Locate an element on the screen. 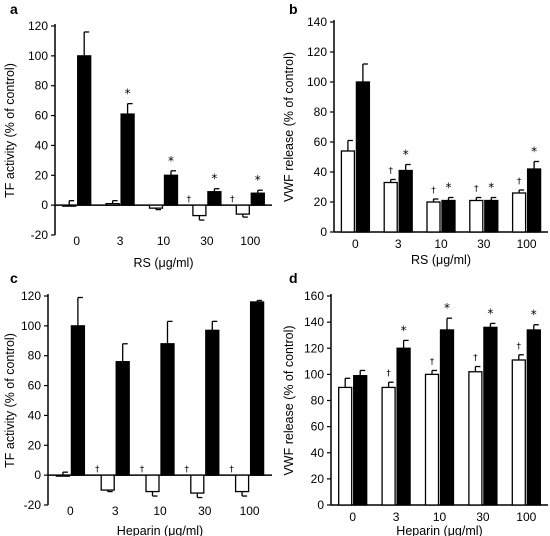  panel-label: d is located at coordinates (293, 278).